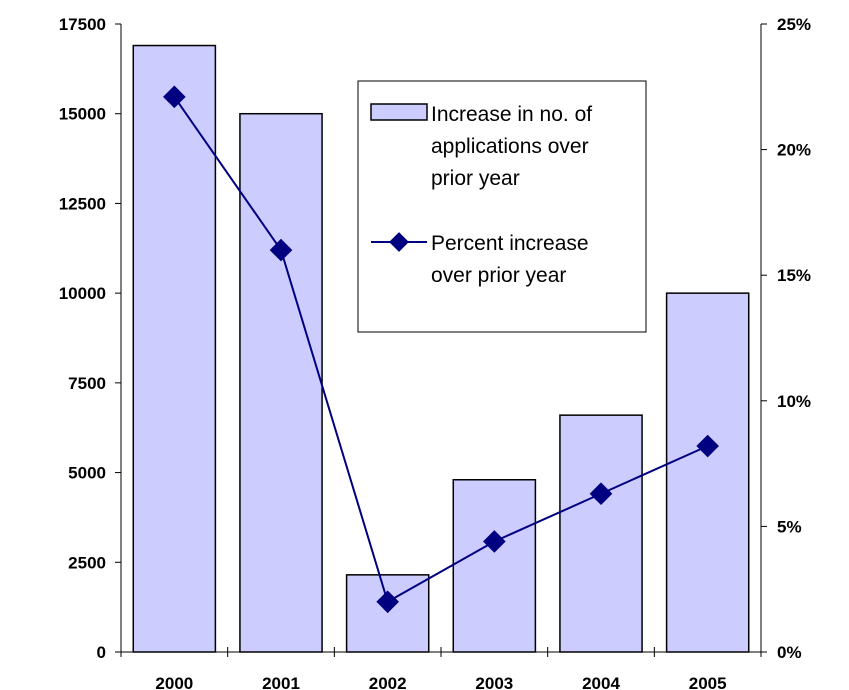 Image resolution: width=849 pixels, height=690 pixels. I want to click on x-tick-label: 2004, so click(601, 682).